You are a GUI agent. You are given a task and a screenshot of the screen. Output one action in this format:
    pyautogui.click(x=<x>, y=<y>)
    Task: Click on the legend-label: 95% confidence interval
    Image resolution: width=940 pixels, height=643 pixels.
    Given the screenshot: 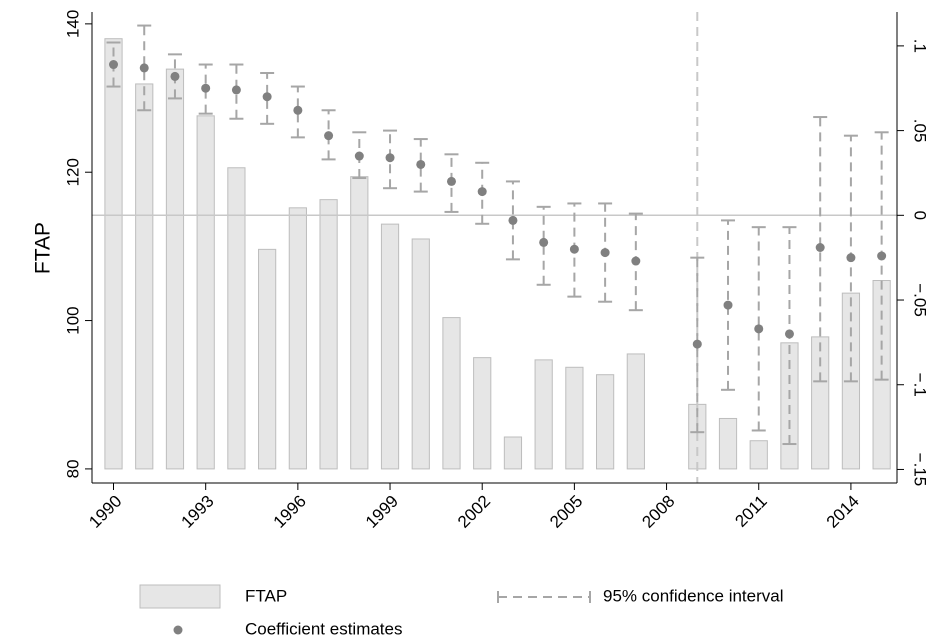 What is the action you would take?
    pyautogui.click(x=693, y=595)
    